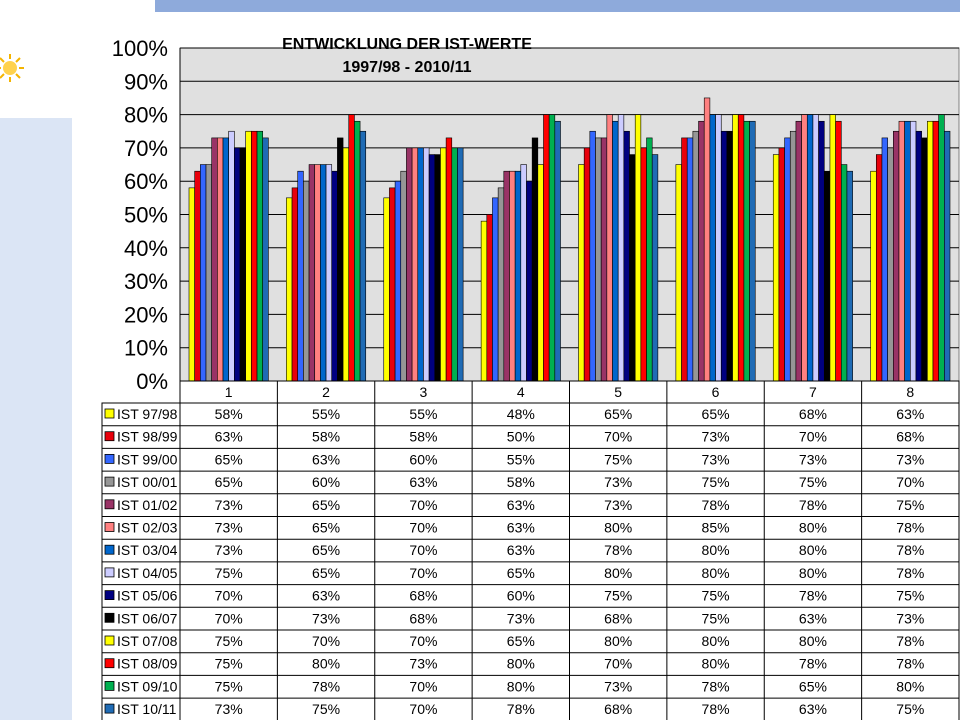  I want to click on y-tick-label: 100%, so click(140, 48).